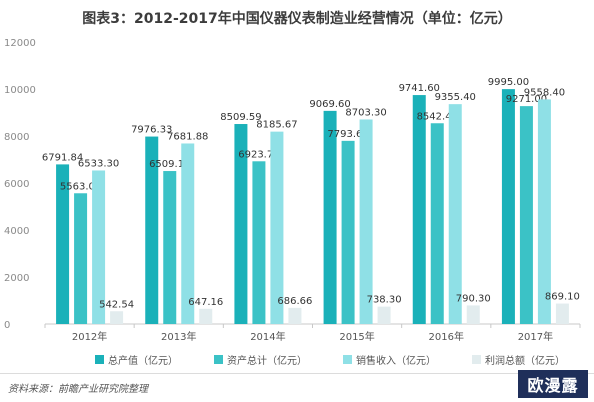 The width and height of the screenshot is (594, 402). I want to click on y-tick-label: 12000, so click(20, 43).